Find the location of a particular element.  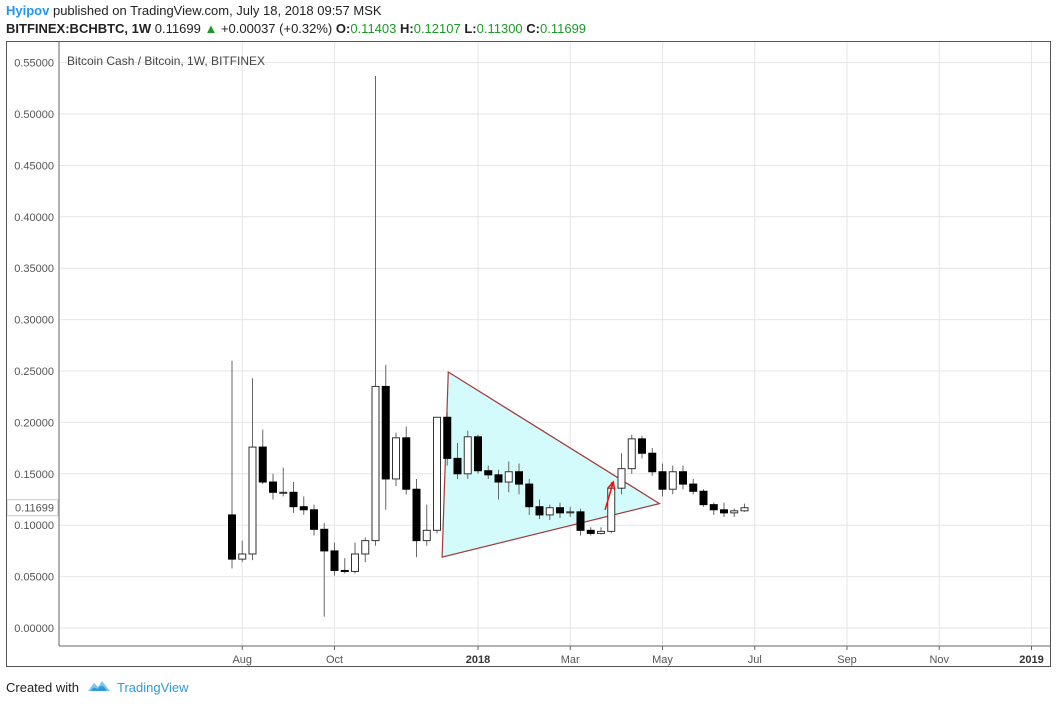

arrow-line is located at coordinates (609, 495).